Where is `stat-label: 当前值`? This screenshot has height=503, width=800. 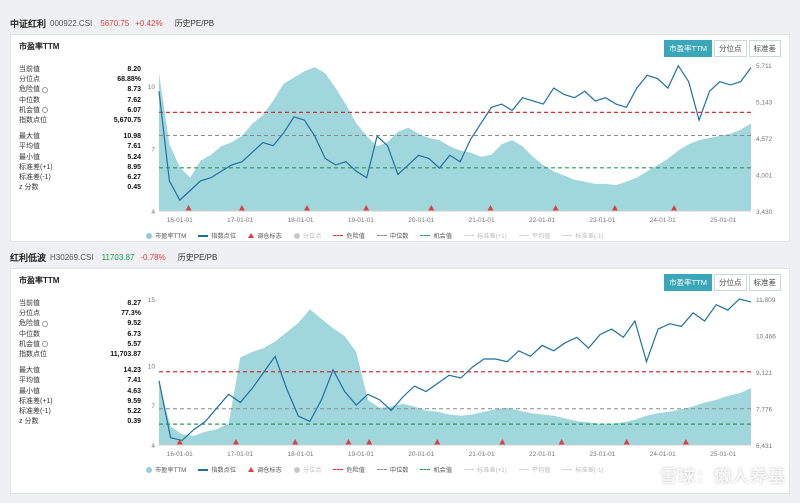
stat-label: 当前值 is located at coordinates (29, 303).